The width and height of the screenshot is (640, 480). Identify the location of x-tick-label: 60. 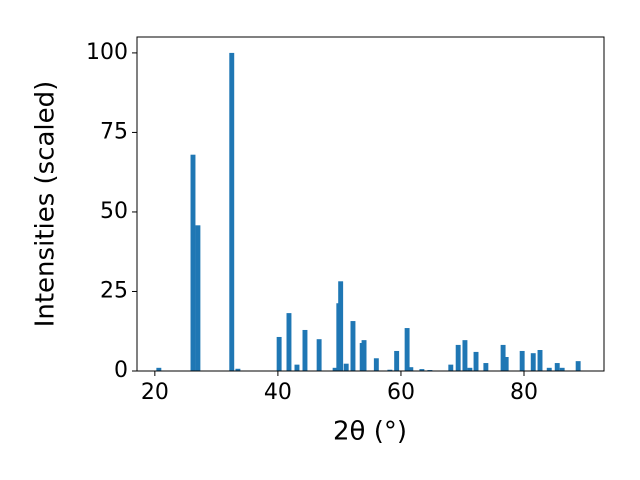
(401, 392).